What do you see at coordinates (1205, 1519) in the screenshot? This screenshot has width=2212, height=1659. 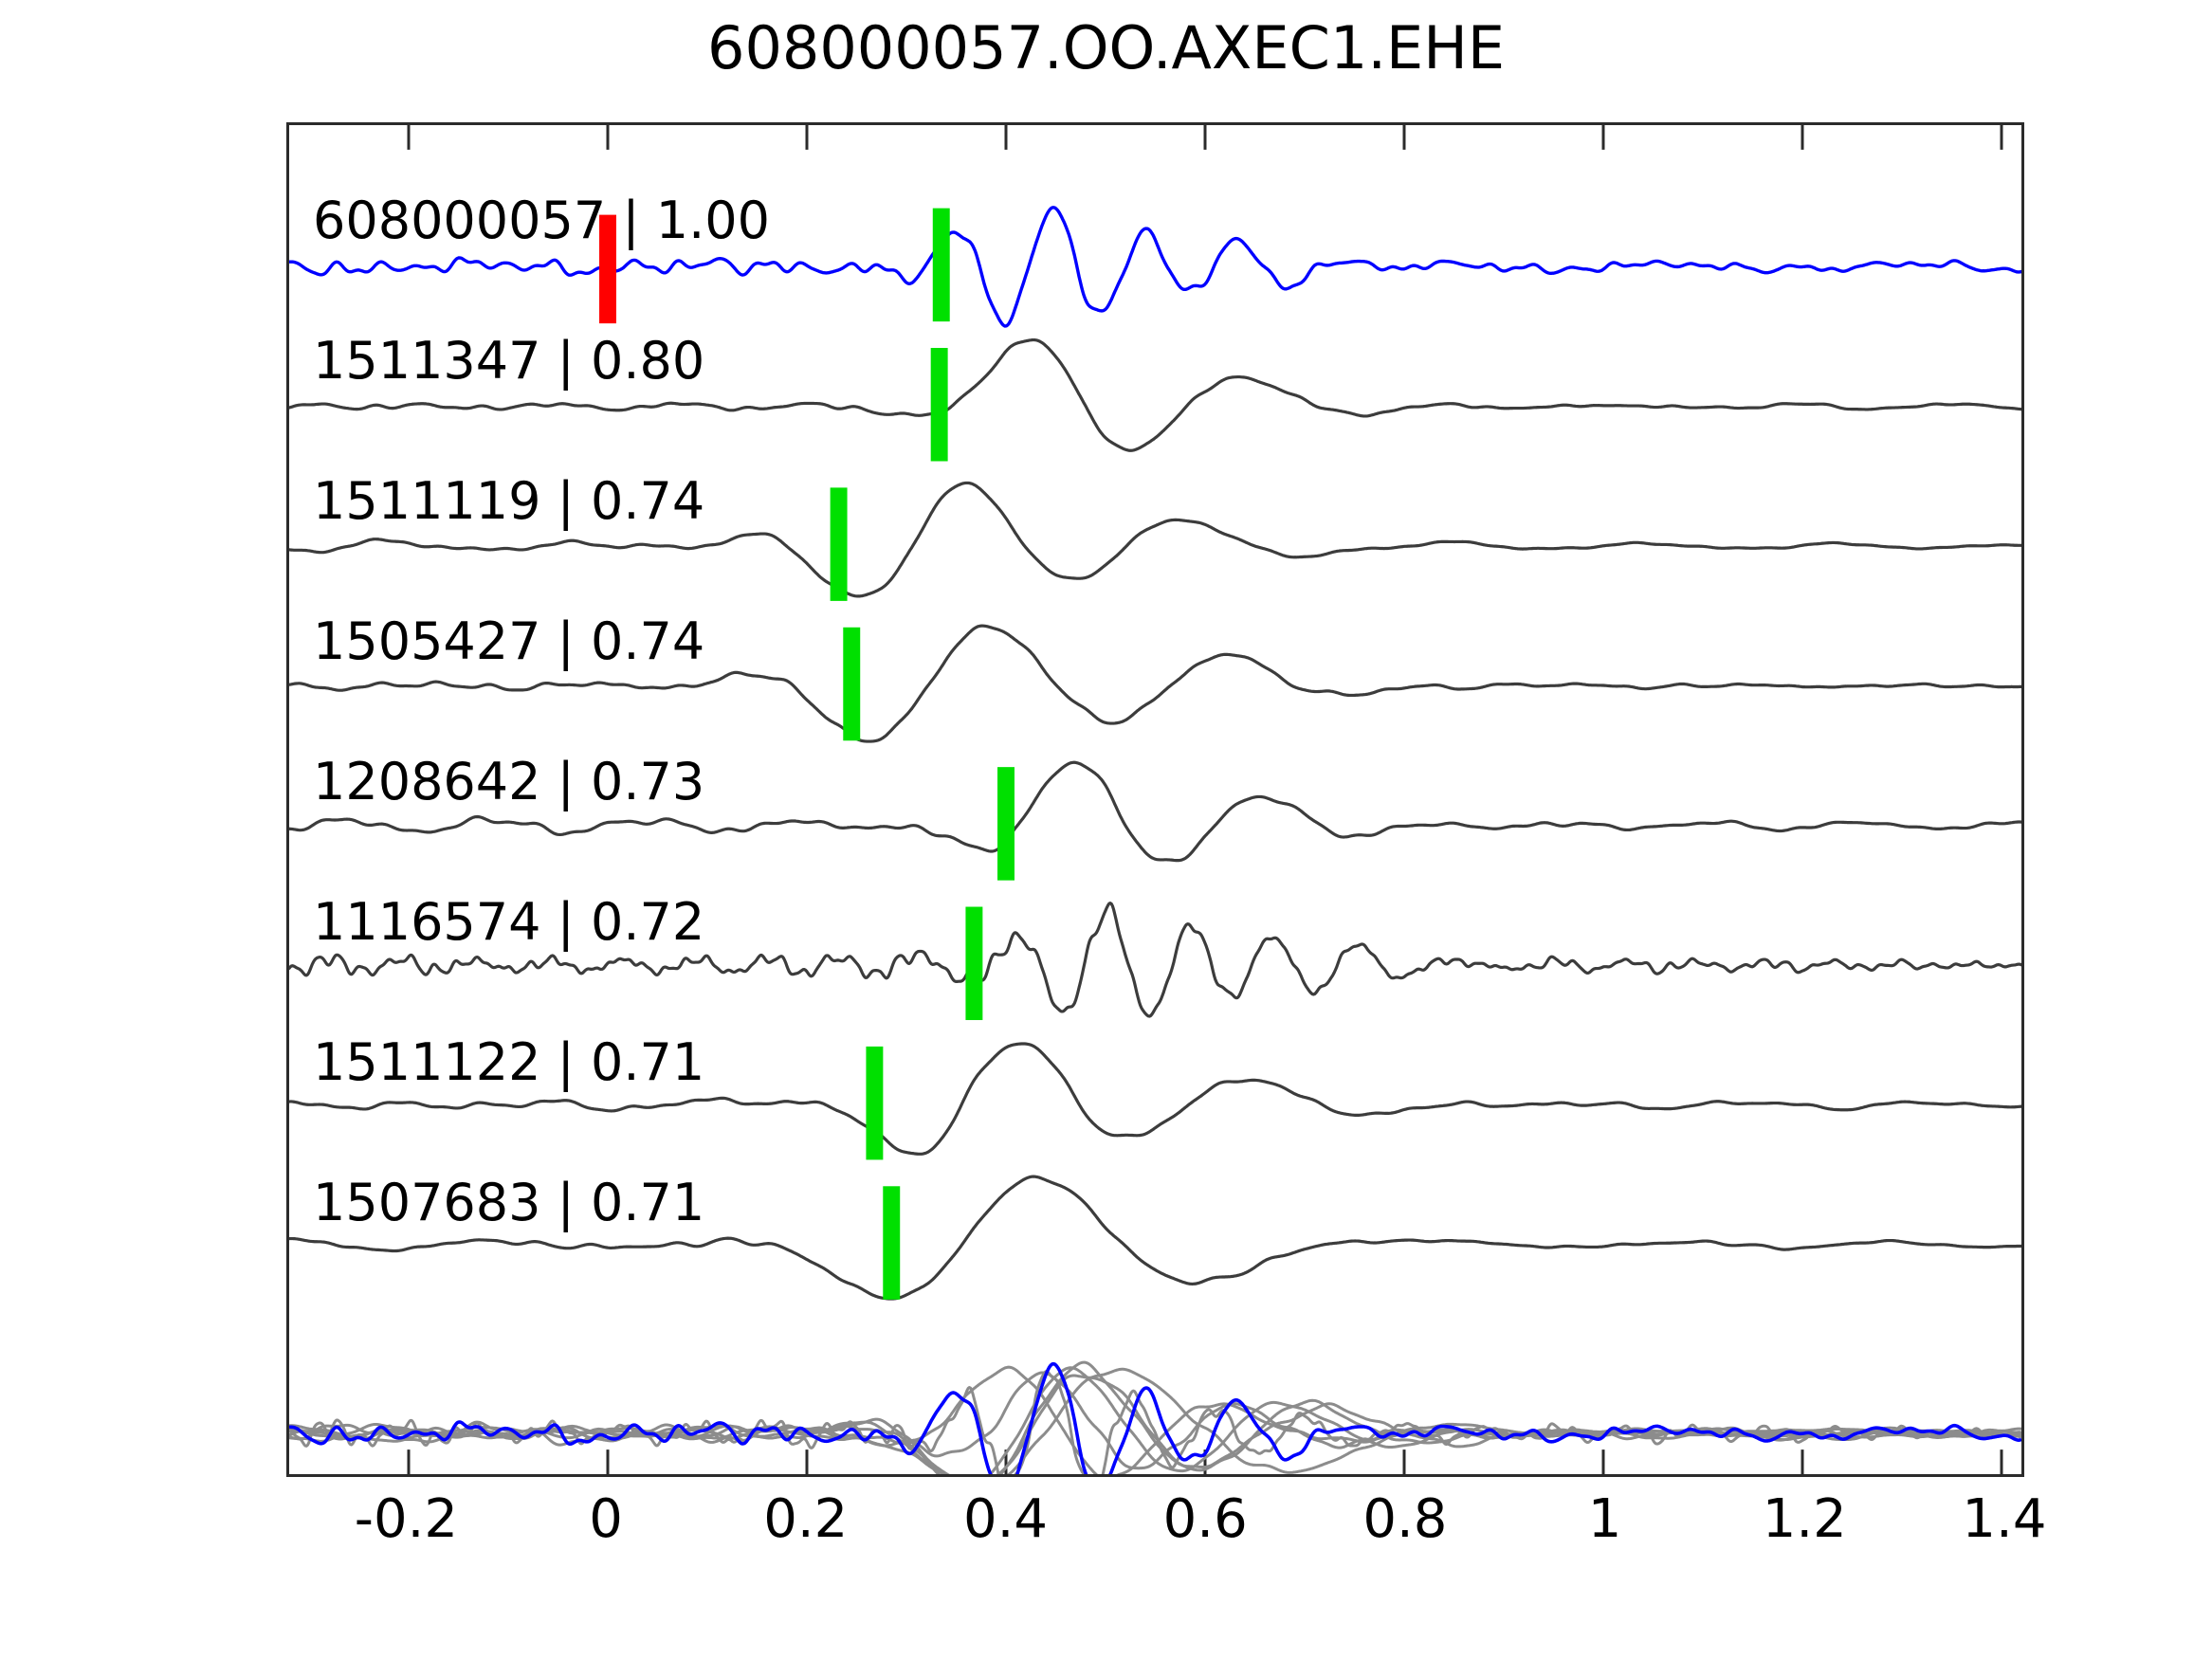 I see `x-tick-label: 0.6` at bounding box center [1205, 1519].